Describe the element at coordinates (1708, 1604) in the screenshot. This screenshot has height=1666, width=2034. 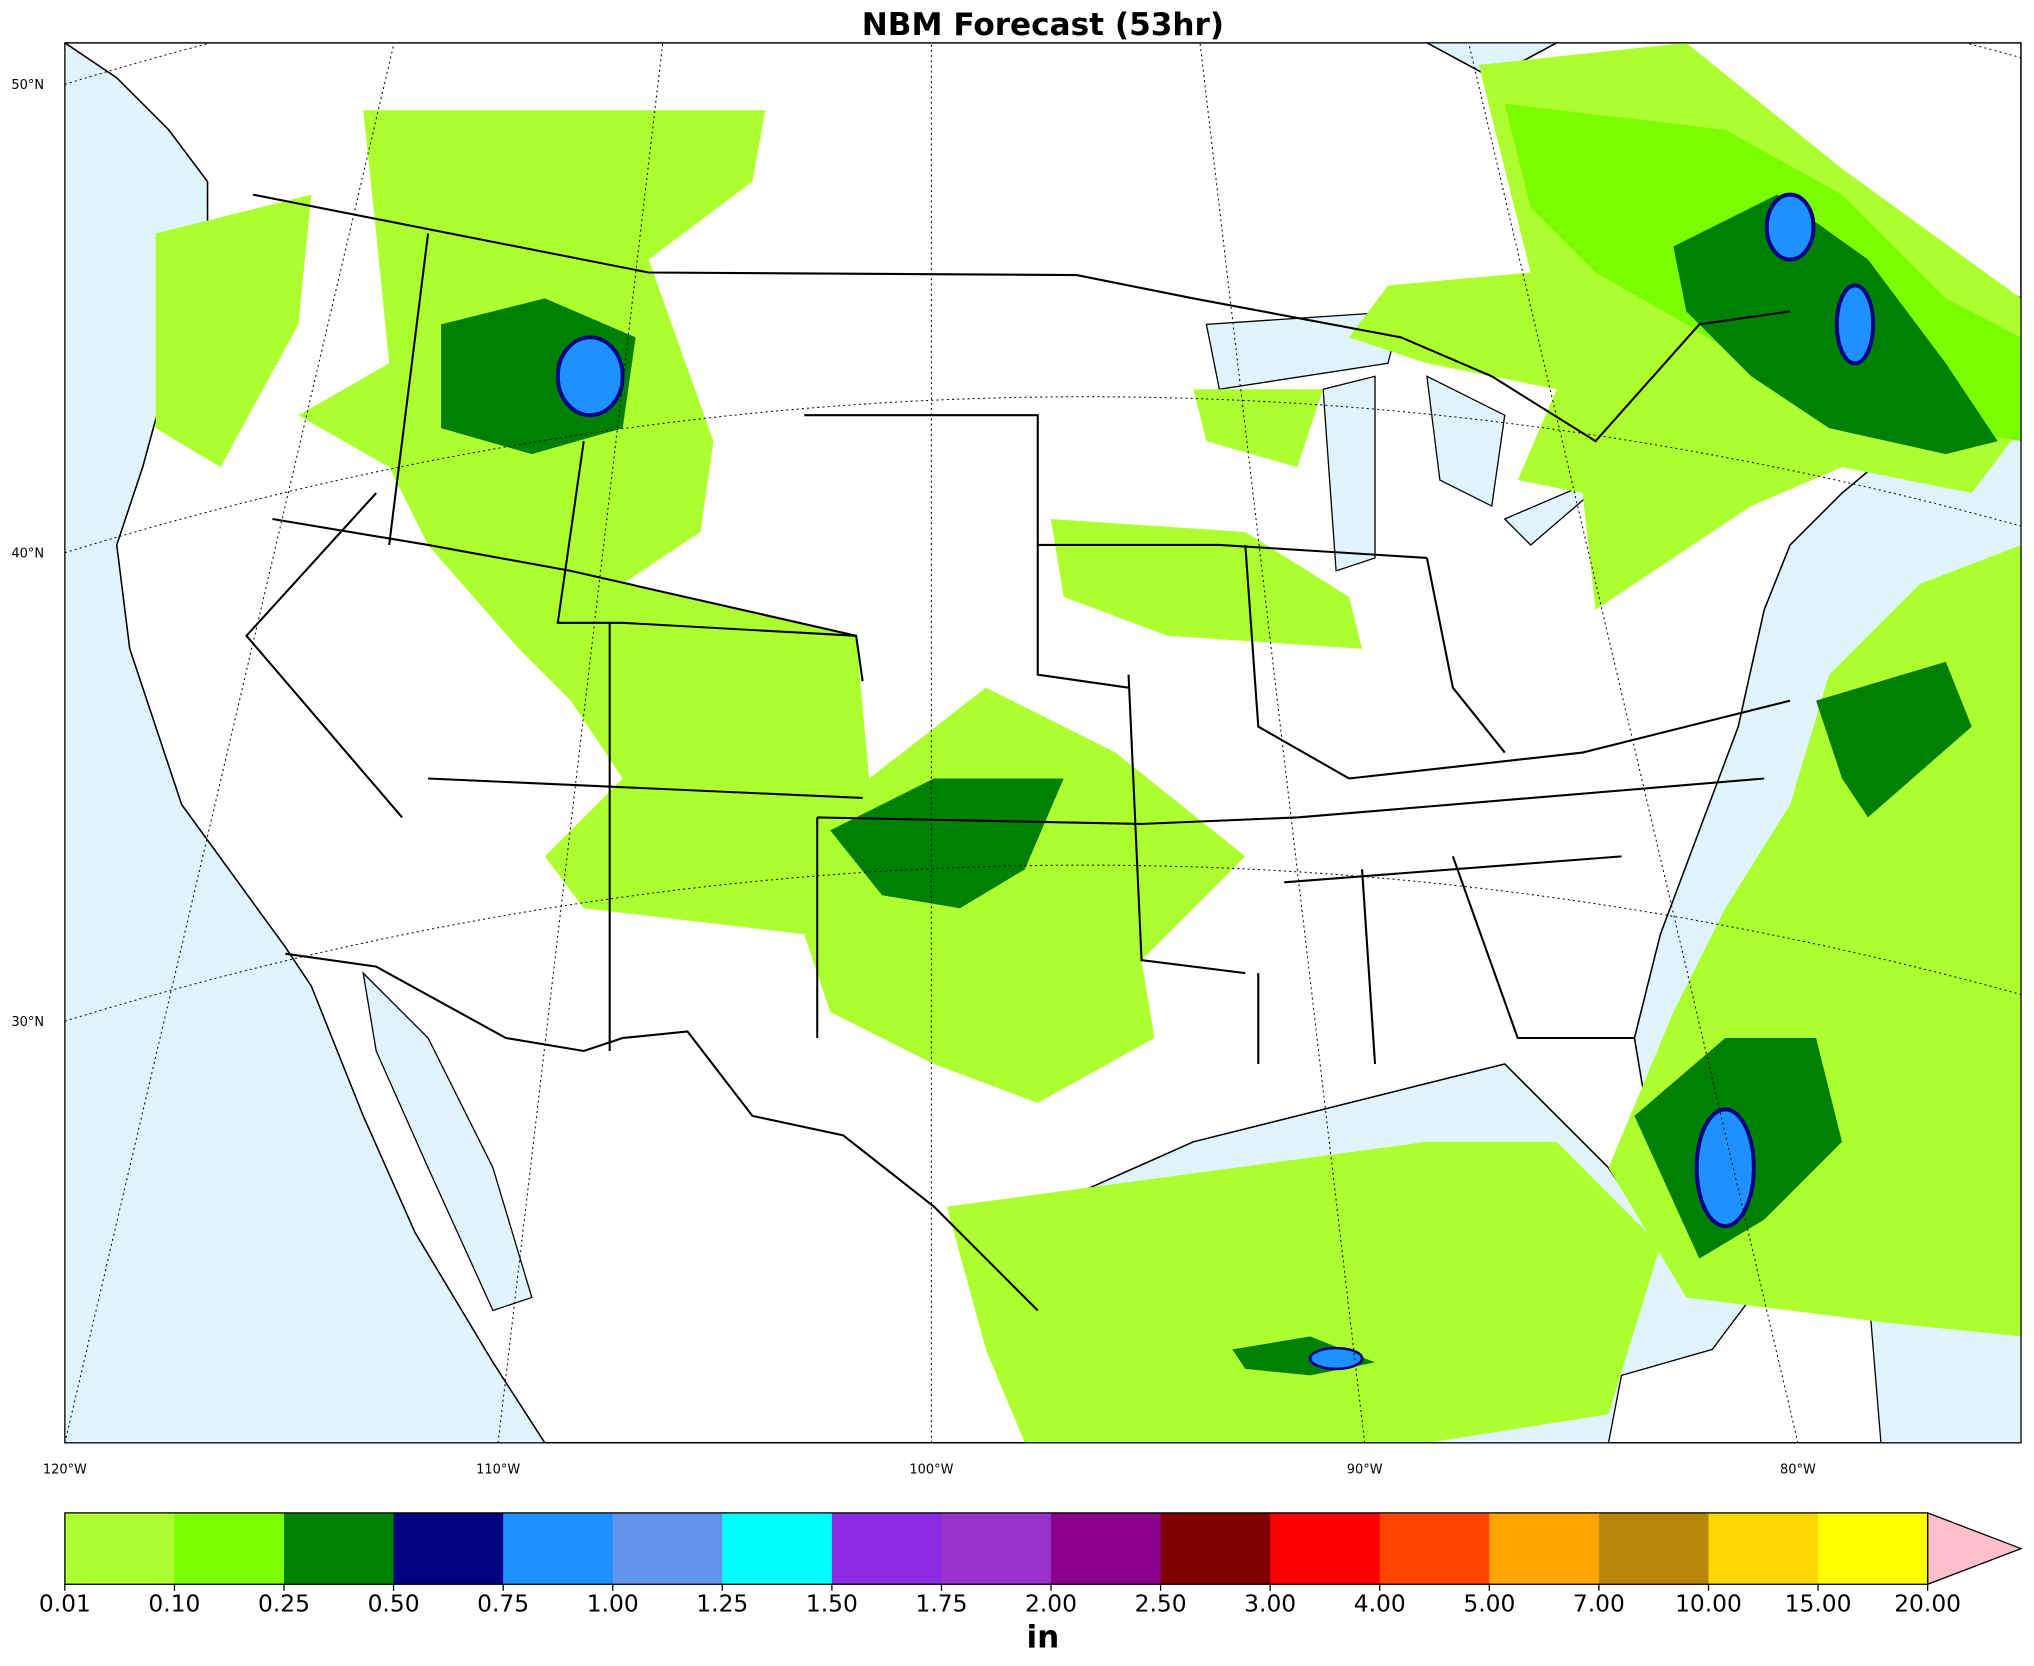
I see `colorbar-tick-label: 10.00` at that location.